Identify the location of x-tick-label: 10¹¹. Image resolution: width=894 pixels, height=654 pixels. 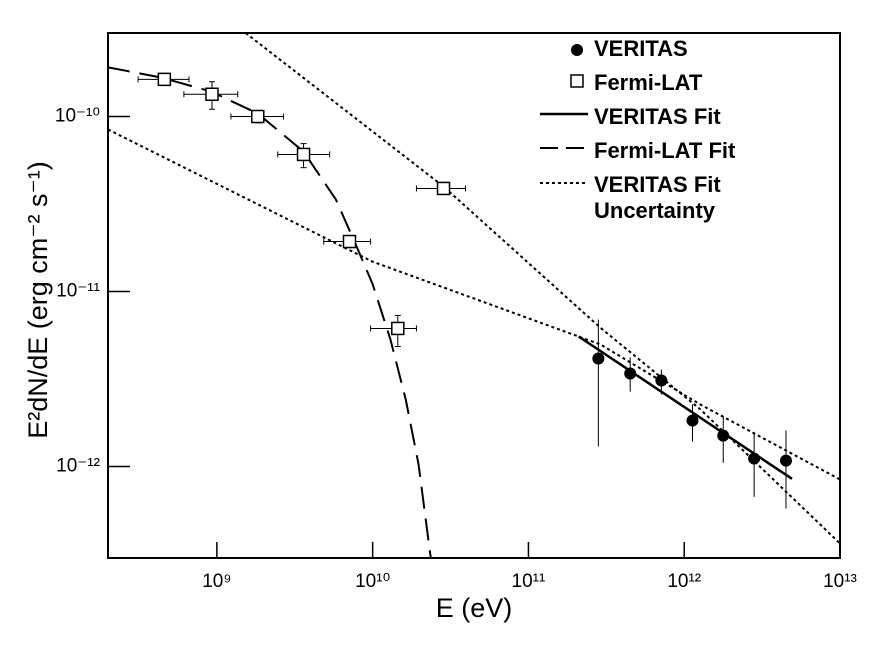
(529, 581).